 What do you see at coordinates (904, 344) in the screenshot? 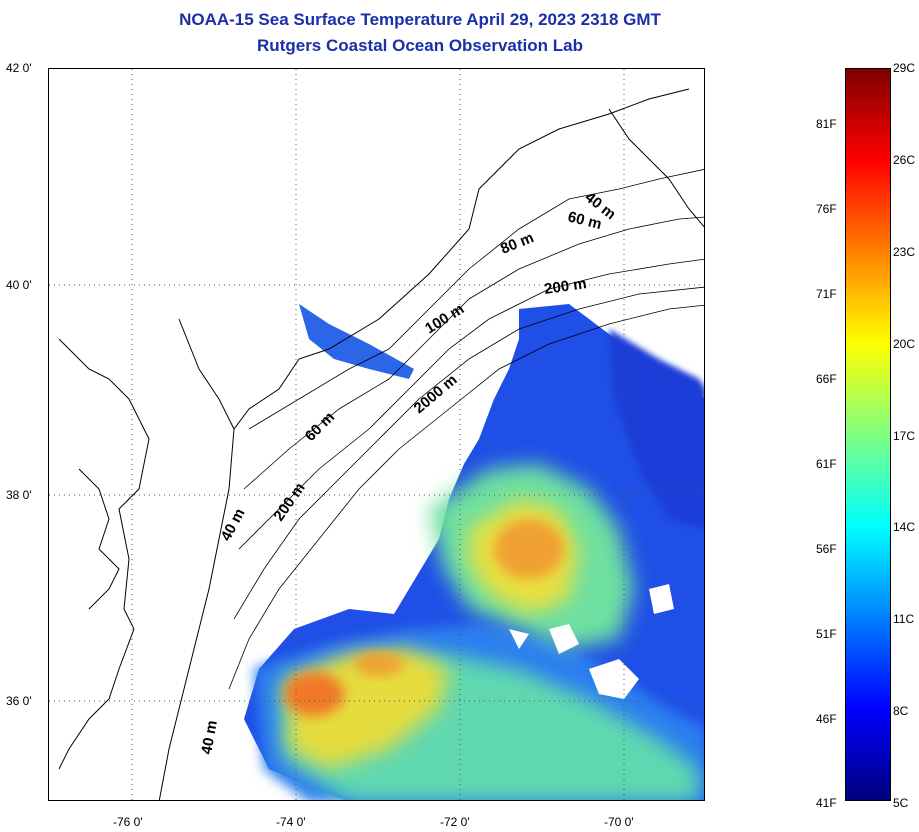
I see `colorbar-label-20c: 20C` at bounding box center [904, 344].